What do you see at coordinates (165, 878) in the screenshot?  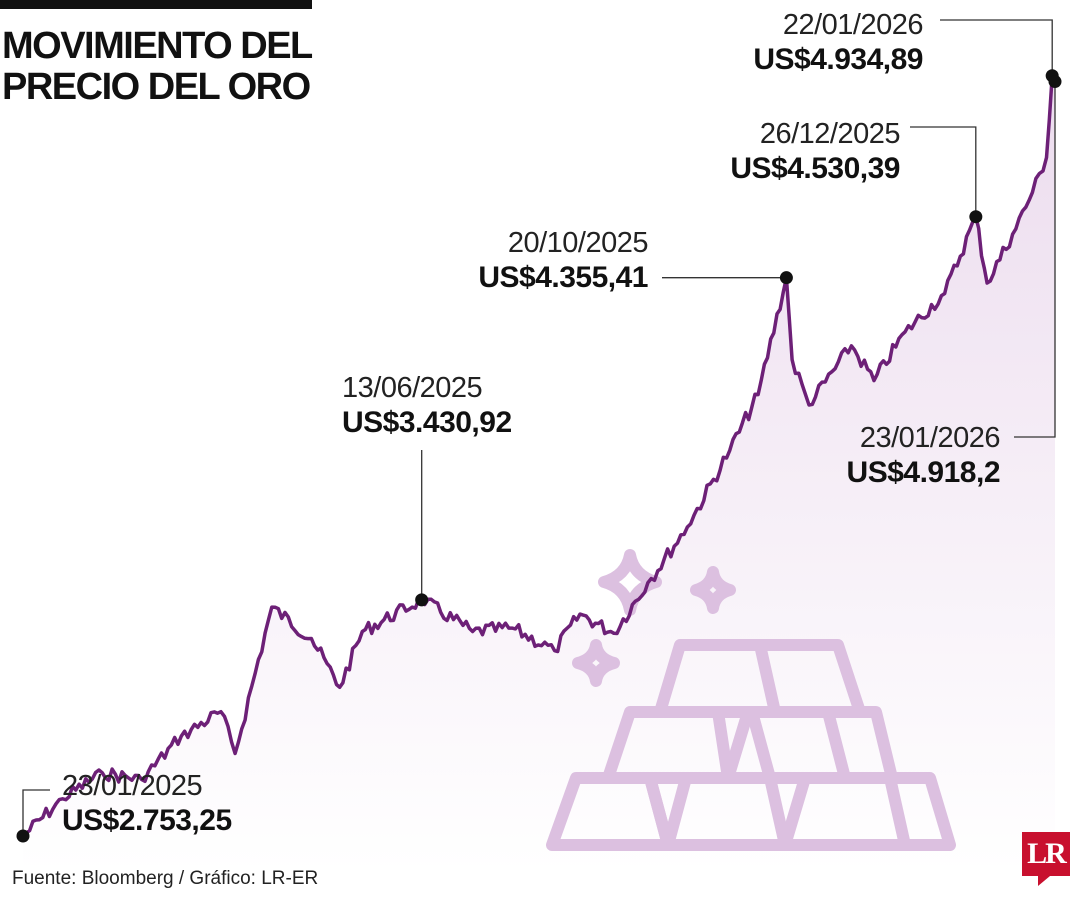 I see `source-credit: Fuente: Bloomberg / Gráfico: LR-ER` at bounding box center [165, 878].